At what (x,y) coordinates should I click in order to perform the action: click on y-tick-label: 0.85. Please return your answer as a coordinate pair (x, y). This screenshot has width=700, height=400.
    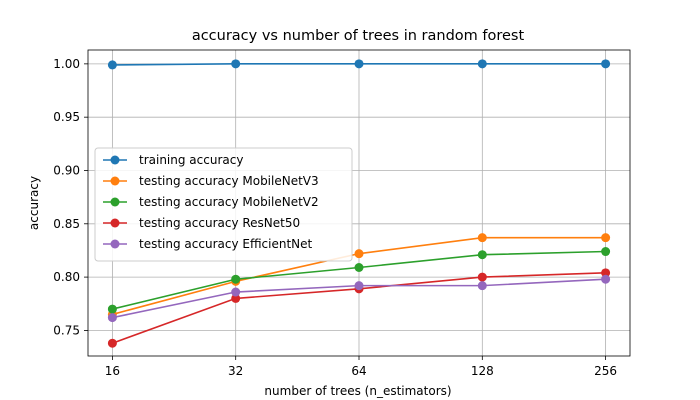
    Looking at the image, I should click on (66, 224).